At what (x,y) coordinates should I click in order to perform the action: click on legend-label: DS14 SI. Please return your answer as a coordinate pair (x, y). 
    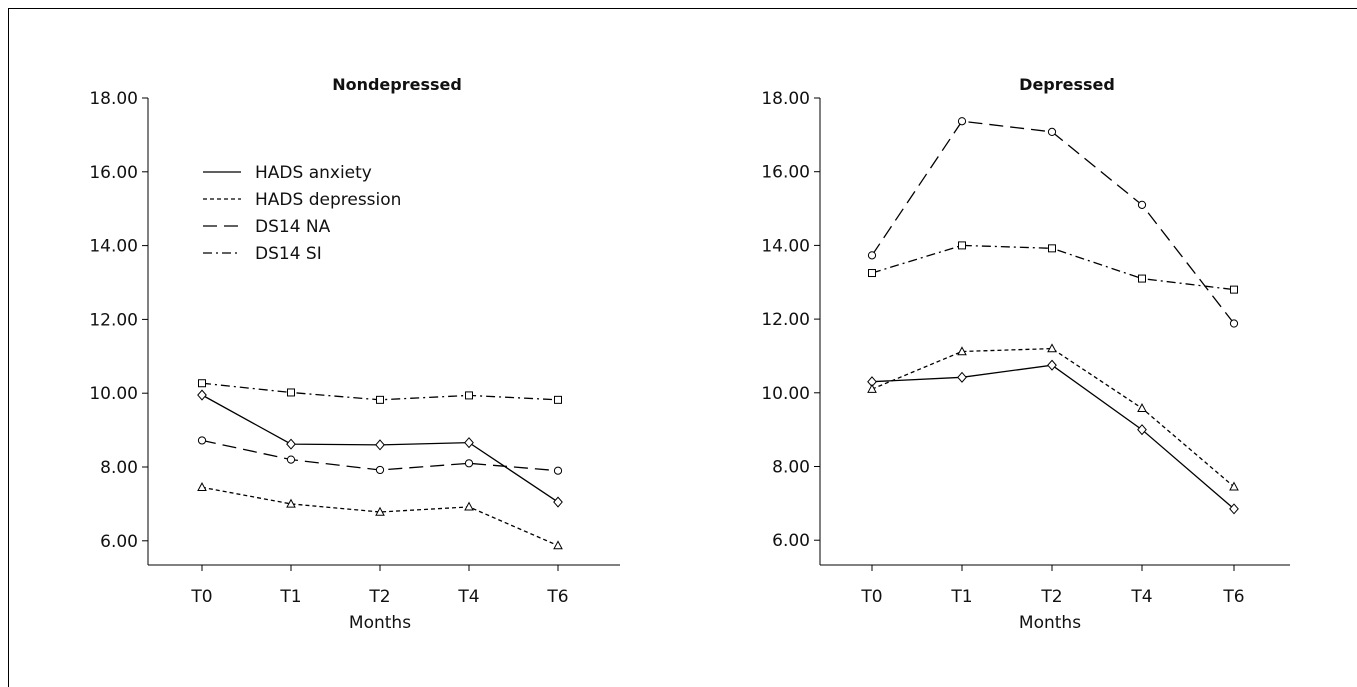
    Looking at the image, I should click on (288, 254).